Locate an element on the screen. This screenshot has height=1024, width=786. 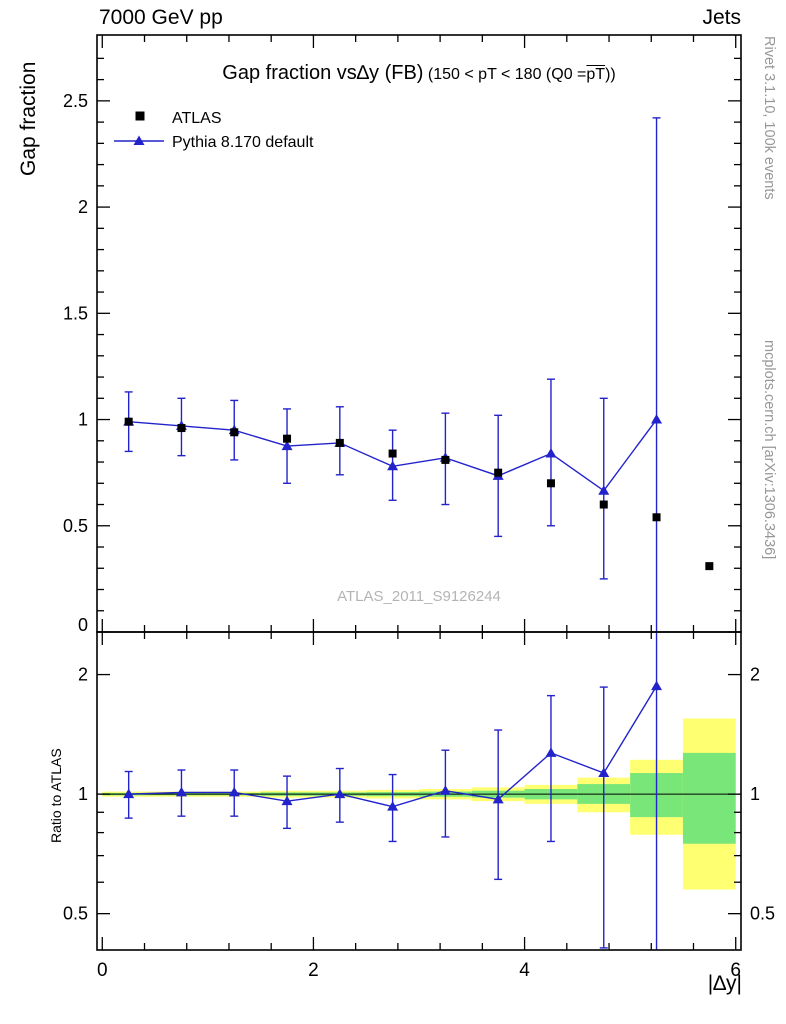
svg-text: 1.5 is located at coordinates (75, 313).